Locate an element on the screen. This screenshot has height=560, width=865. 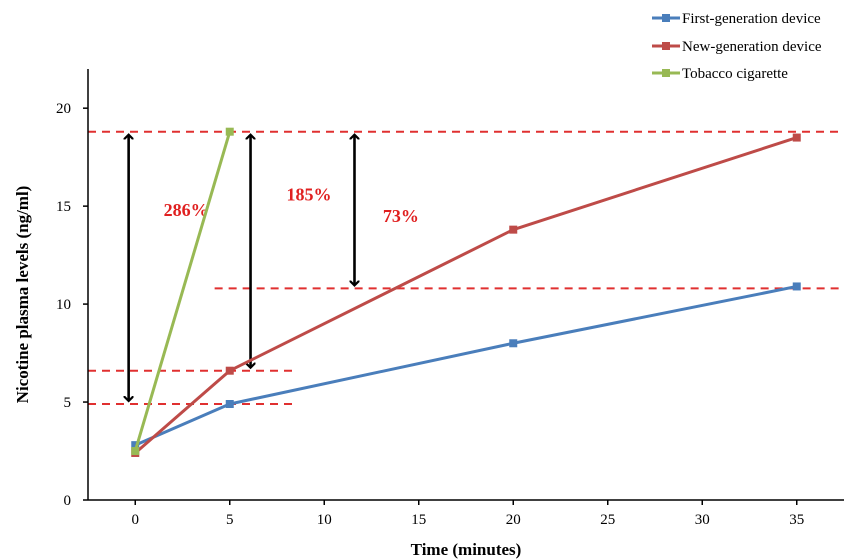
y-tick-label: 0 is located at coordinates (68, 501).